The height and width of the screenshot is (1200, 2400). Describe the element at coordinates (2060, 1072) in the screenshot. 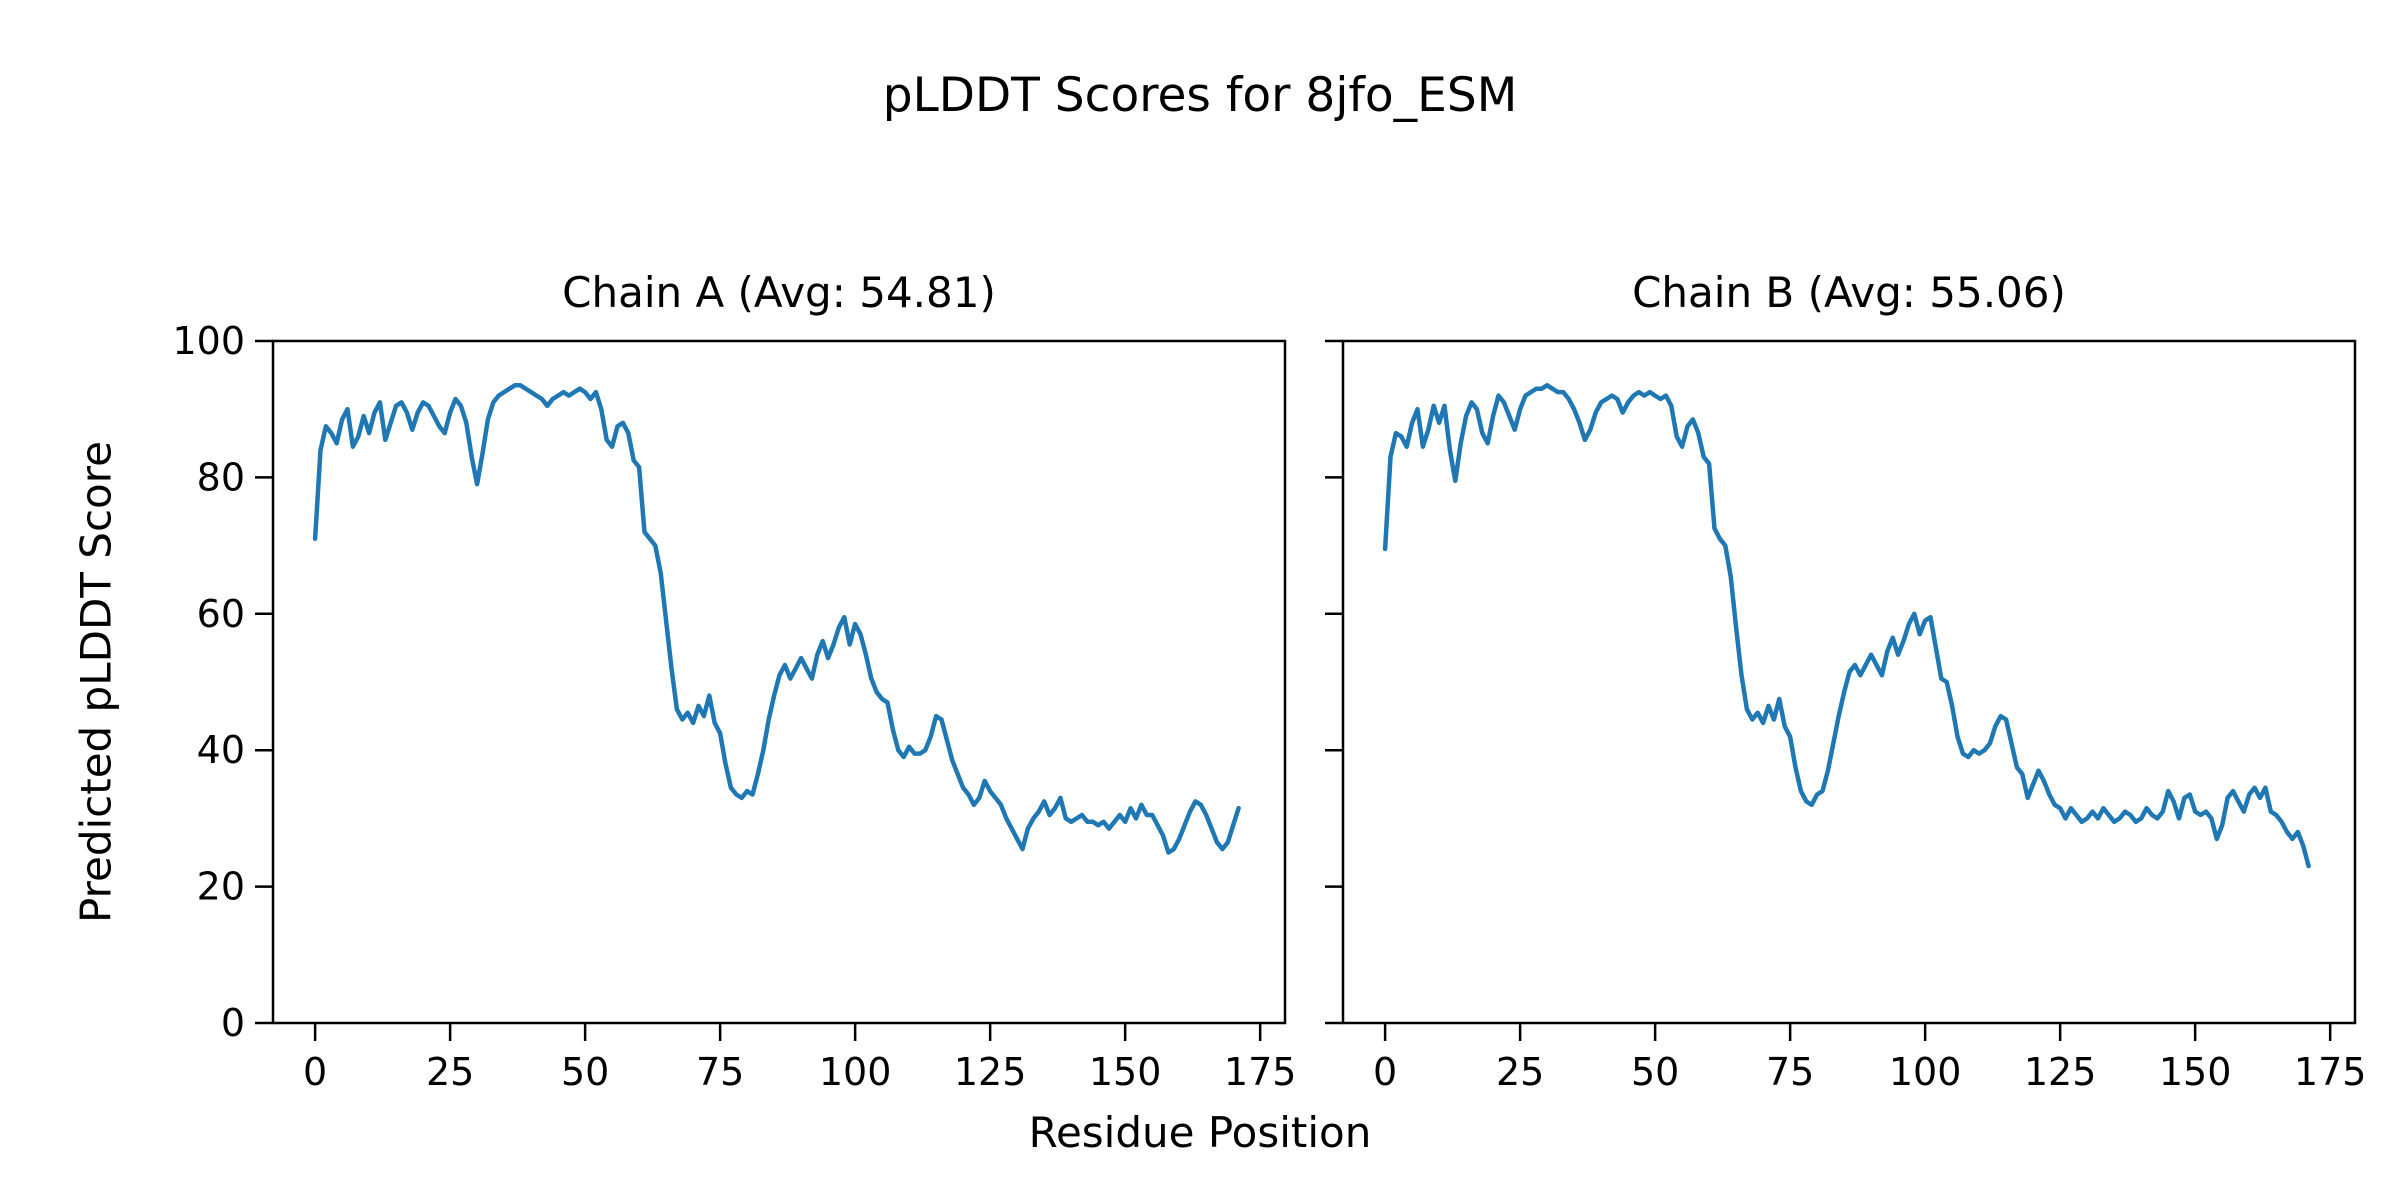

I see `x-tick-label-chain-b: 125` at that location.